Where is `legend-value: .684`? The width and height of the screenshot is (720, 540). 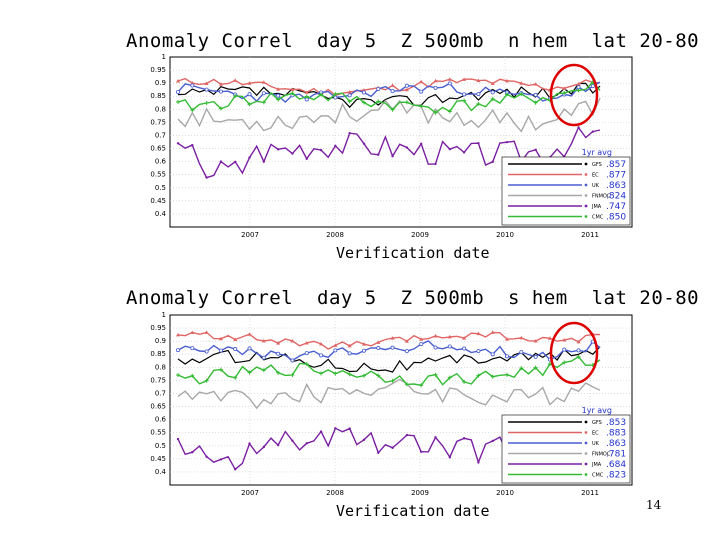
legend-value: .684 is located at coordinates (616, 465).